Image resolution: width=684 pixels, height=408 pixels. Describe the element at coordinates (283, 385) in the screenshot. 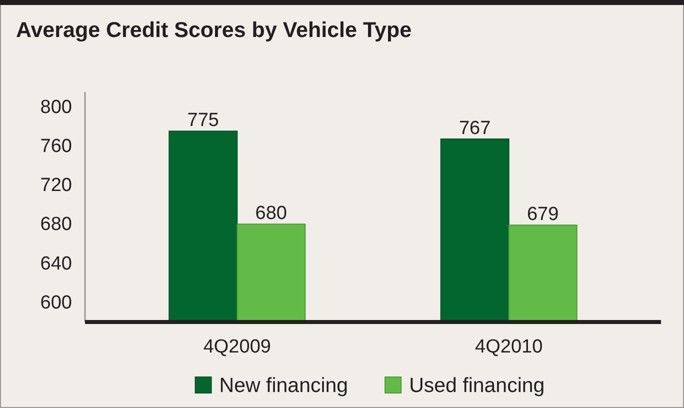

I see `legend-label: New financing` at that location.